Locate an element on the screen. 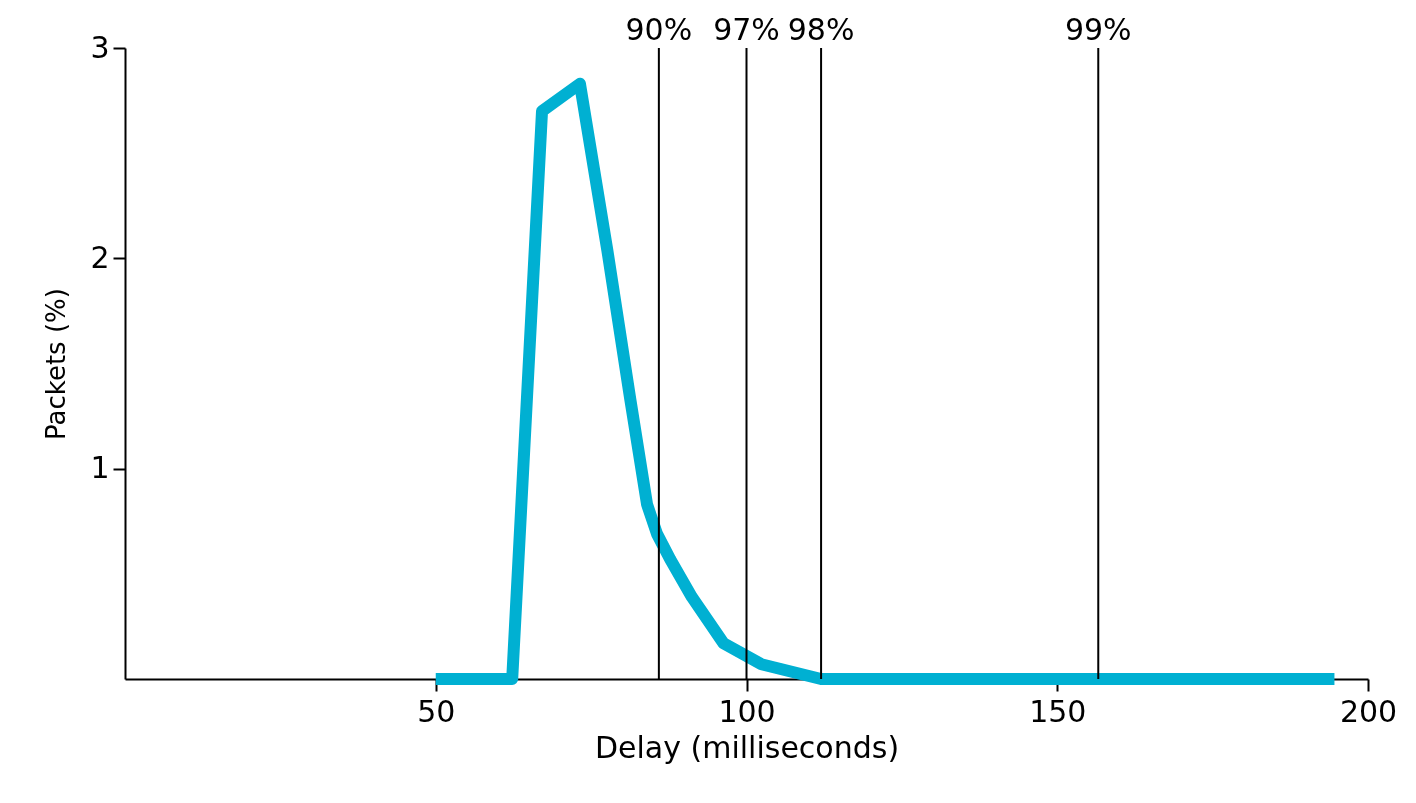 This screenshot has width=1416, height=803. x-tick-label: 50 is located at coordinates (436, 711).